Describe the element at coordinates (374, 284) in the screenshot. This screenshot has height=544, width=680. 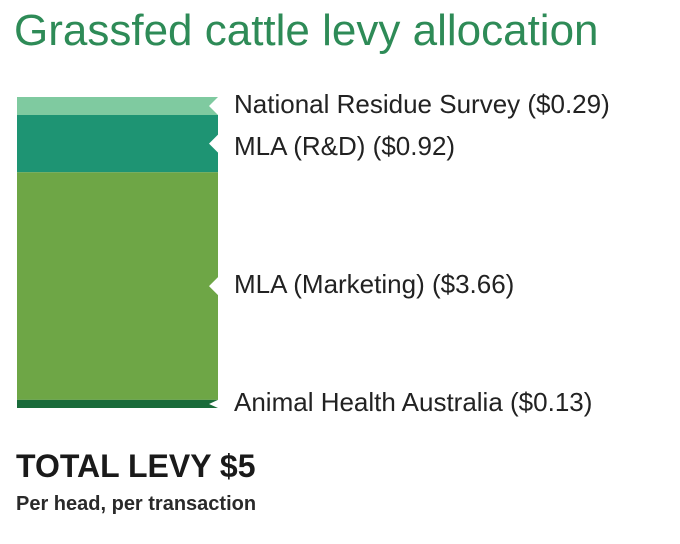
I see `segment-label-2: MLA (Marketing) ($3.66)` at that location.